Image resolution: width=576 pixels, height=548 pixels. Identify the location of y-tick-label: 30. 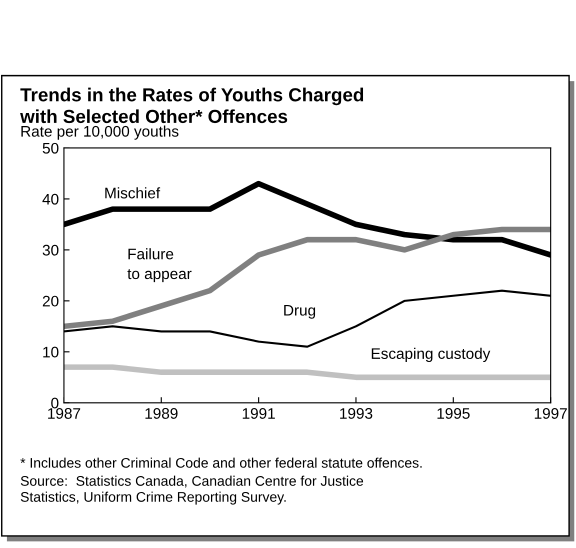
(50, 250).